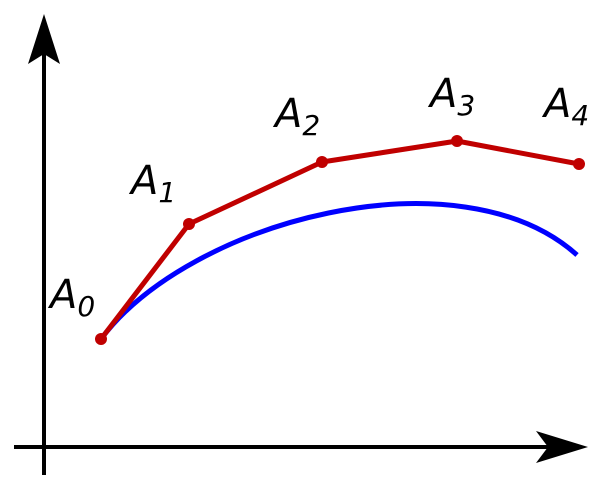 Image resolution: width=614 pixels, height=480 pixels. What do you see at coordinates (562, 447) in the screenshot?
I see `x-axis-arrow` at bounding box center [562, 447].